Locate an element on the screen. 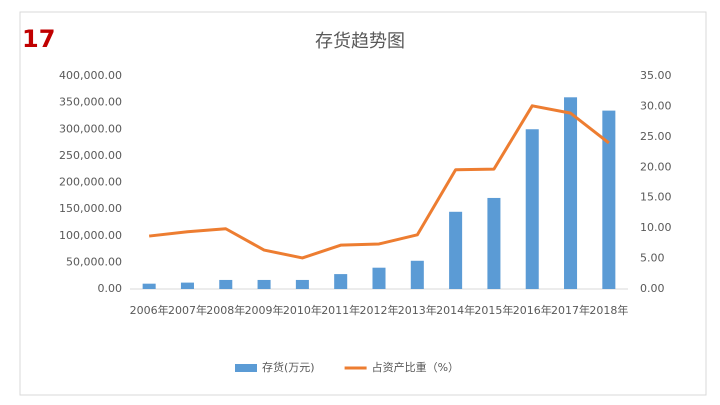 This screenshot has height=405, width=720. y2-tick-label: 10.00 is located at coordinates (656, 227).